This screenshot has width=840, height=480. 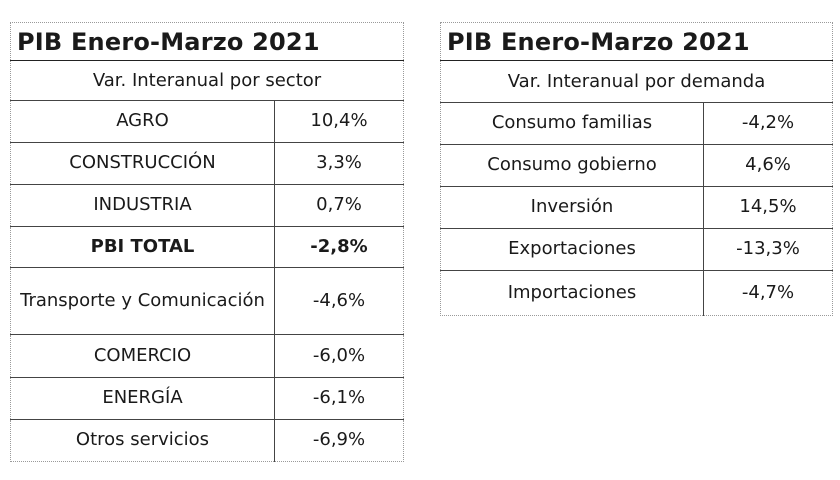 I want to click on table-row: Otros servicios -6,9%, so click(x=207, y=440).